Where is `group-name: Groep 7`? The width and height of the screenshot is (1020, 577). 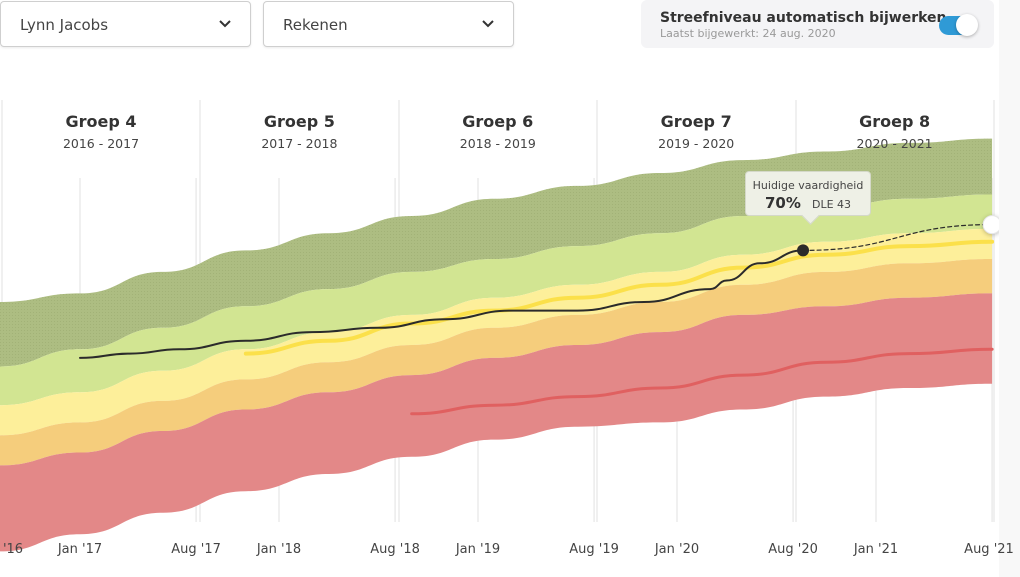
group-name: Groep 7 is located at coordinates (696, 121).